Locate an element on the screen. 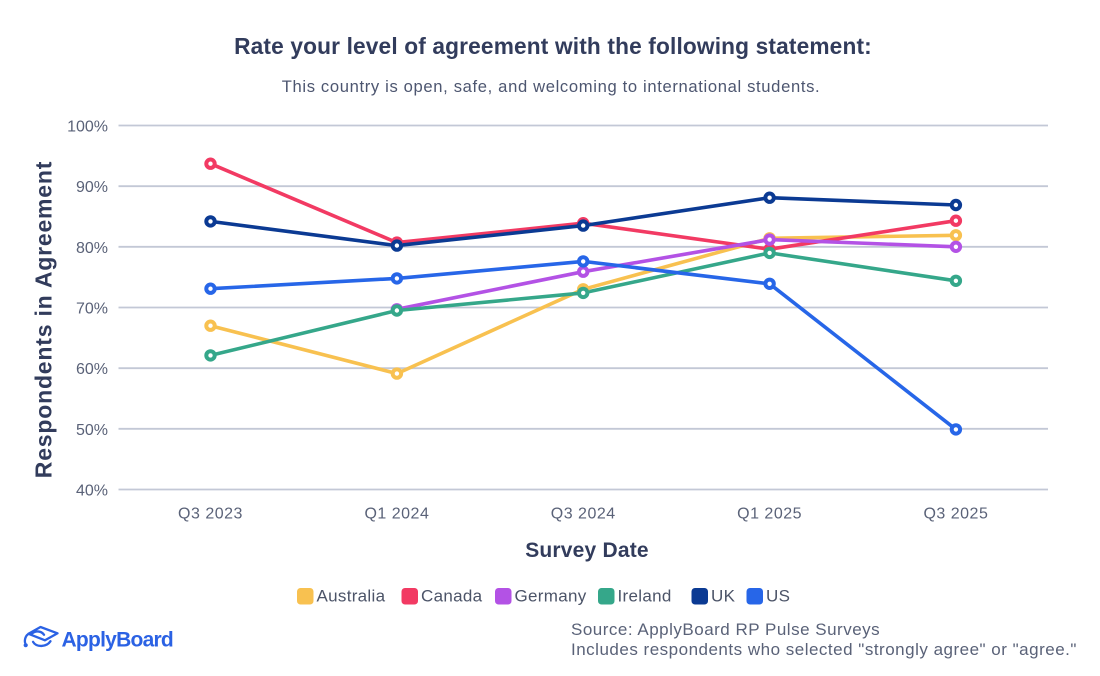 The height and width of the screenshot is (676, 1100). svg-text: Q3 2025 is located at coordinates (955, 513).